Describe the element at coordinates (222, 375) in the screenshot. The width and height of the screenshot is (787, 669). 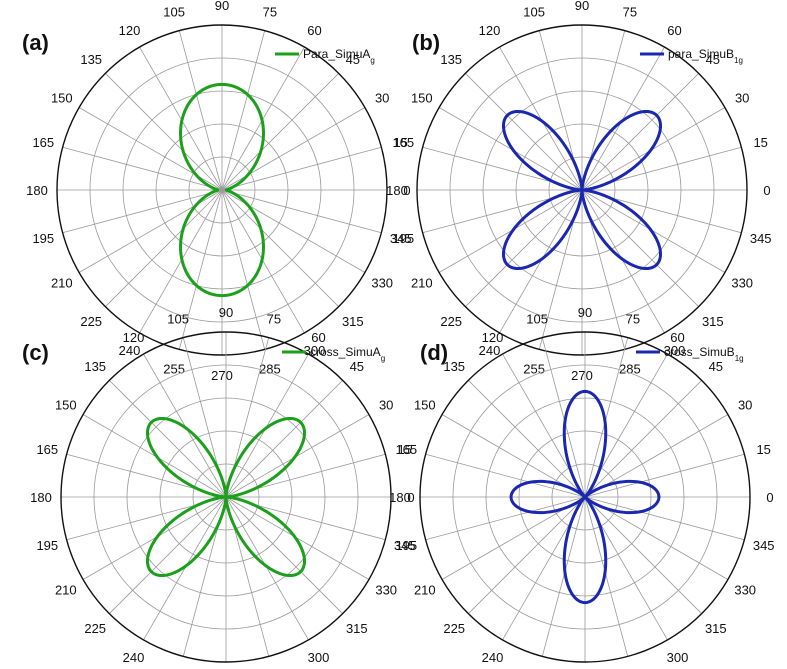
I see `angle-tick-label: 270` at that location.